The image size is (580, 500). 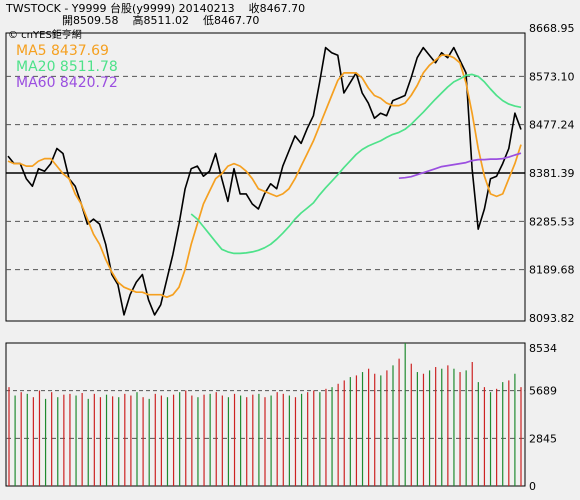 What do you see at coordinates (552, 76) in the screenshot?
I see `price-tick-label: 8573.10` at bounding box center [552, 76].